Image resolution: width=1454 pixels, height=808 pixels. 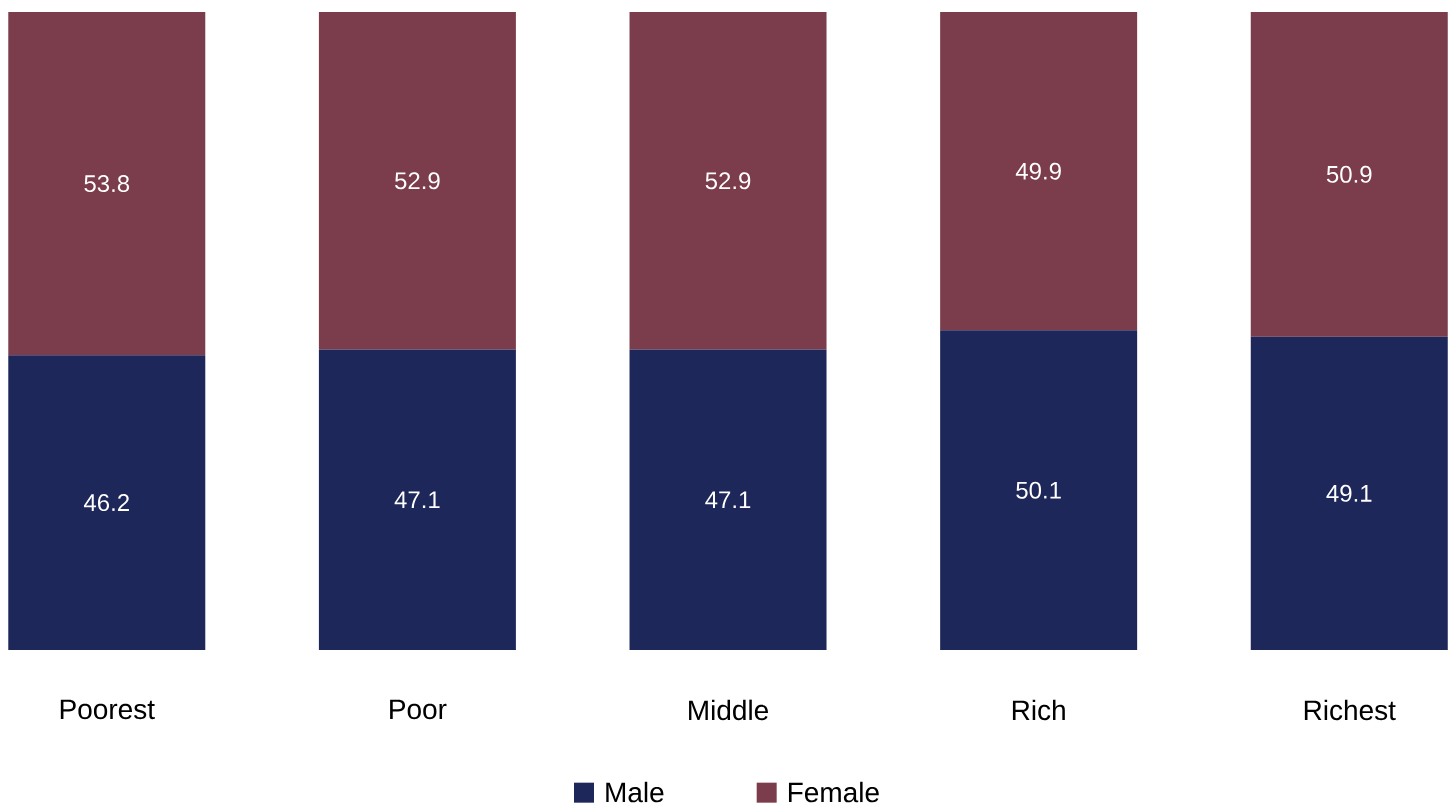 I want to click on x-tick-label: Poor, so click(x=418, y=709).